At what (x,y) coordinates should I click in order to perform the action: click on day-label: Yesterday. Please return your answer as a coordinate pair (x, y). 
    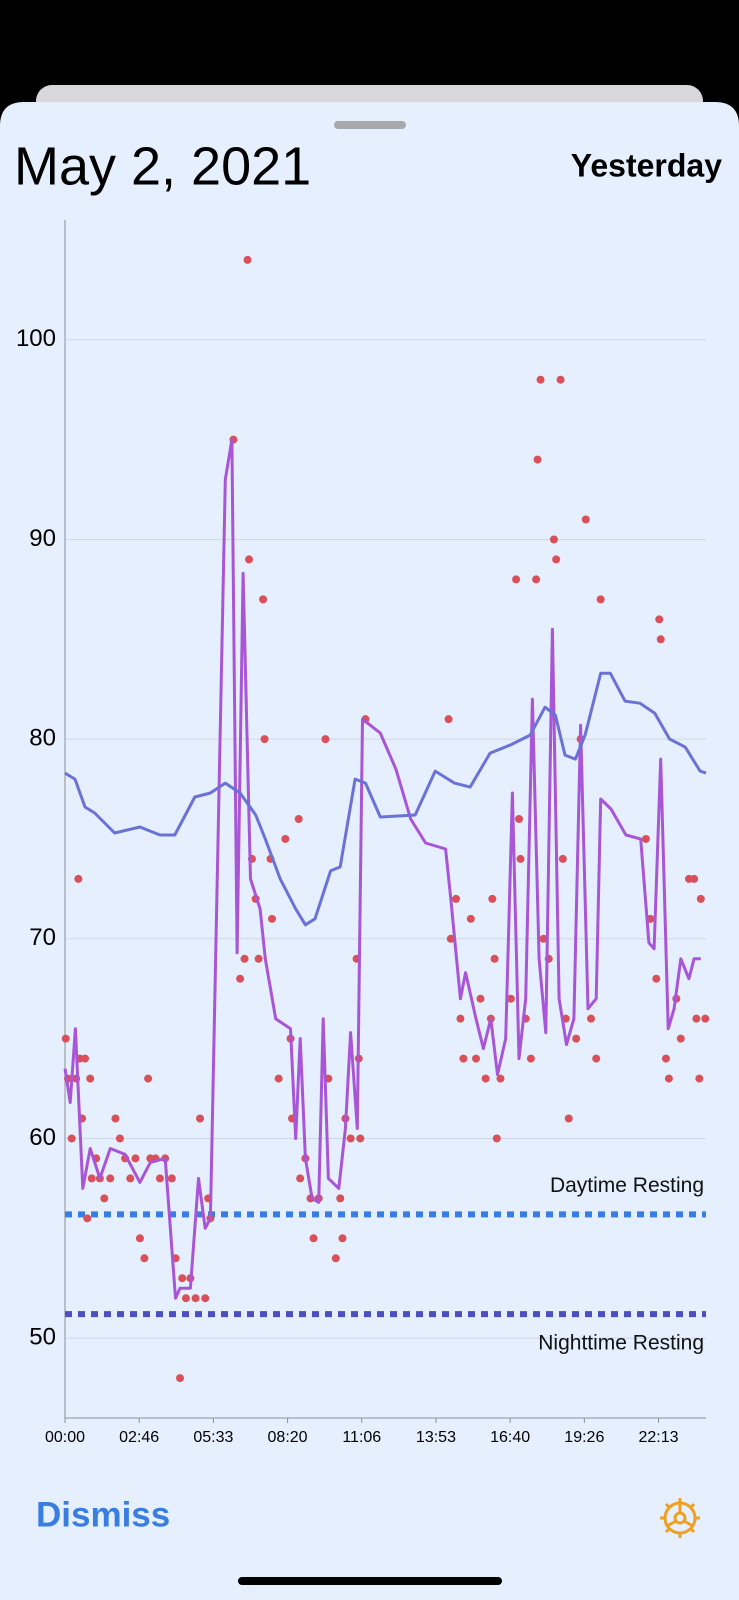
    Looking at the image, I should click on (646, 165).